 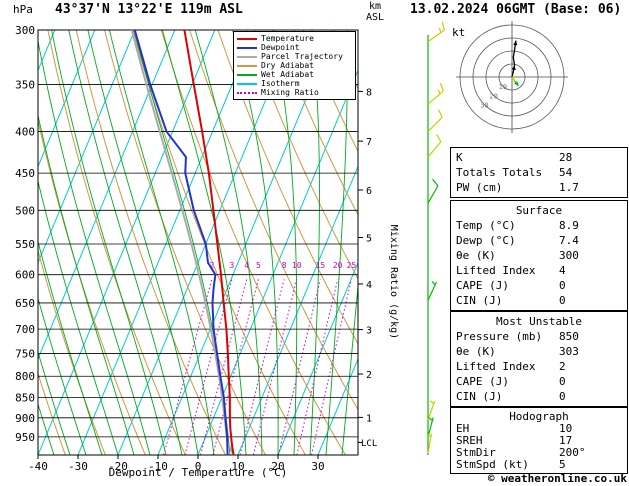 What do you see at coordinates (539, 240) in the screenshot?
I see `stat-row: Dewp (°C) 7.4` at bounding box center [539, 240].